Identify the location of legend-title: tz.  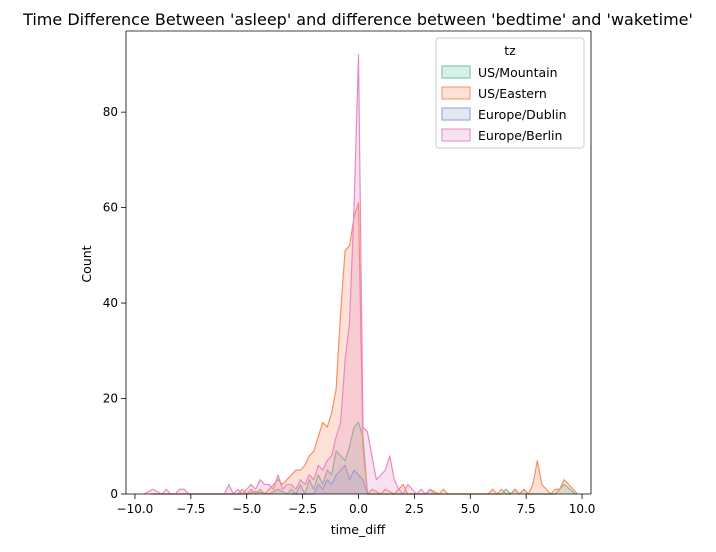
(510, 50).